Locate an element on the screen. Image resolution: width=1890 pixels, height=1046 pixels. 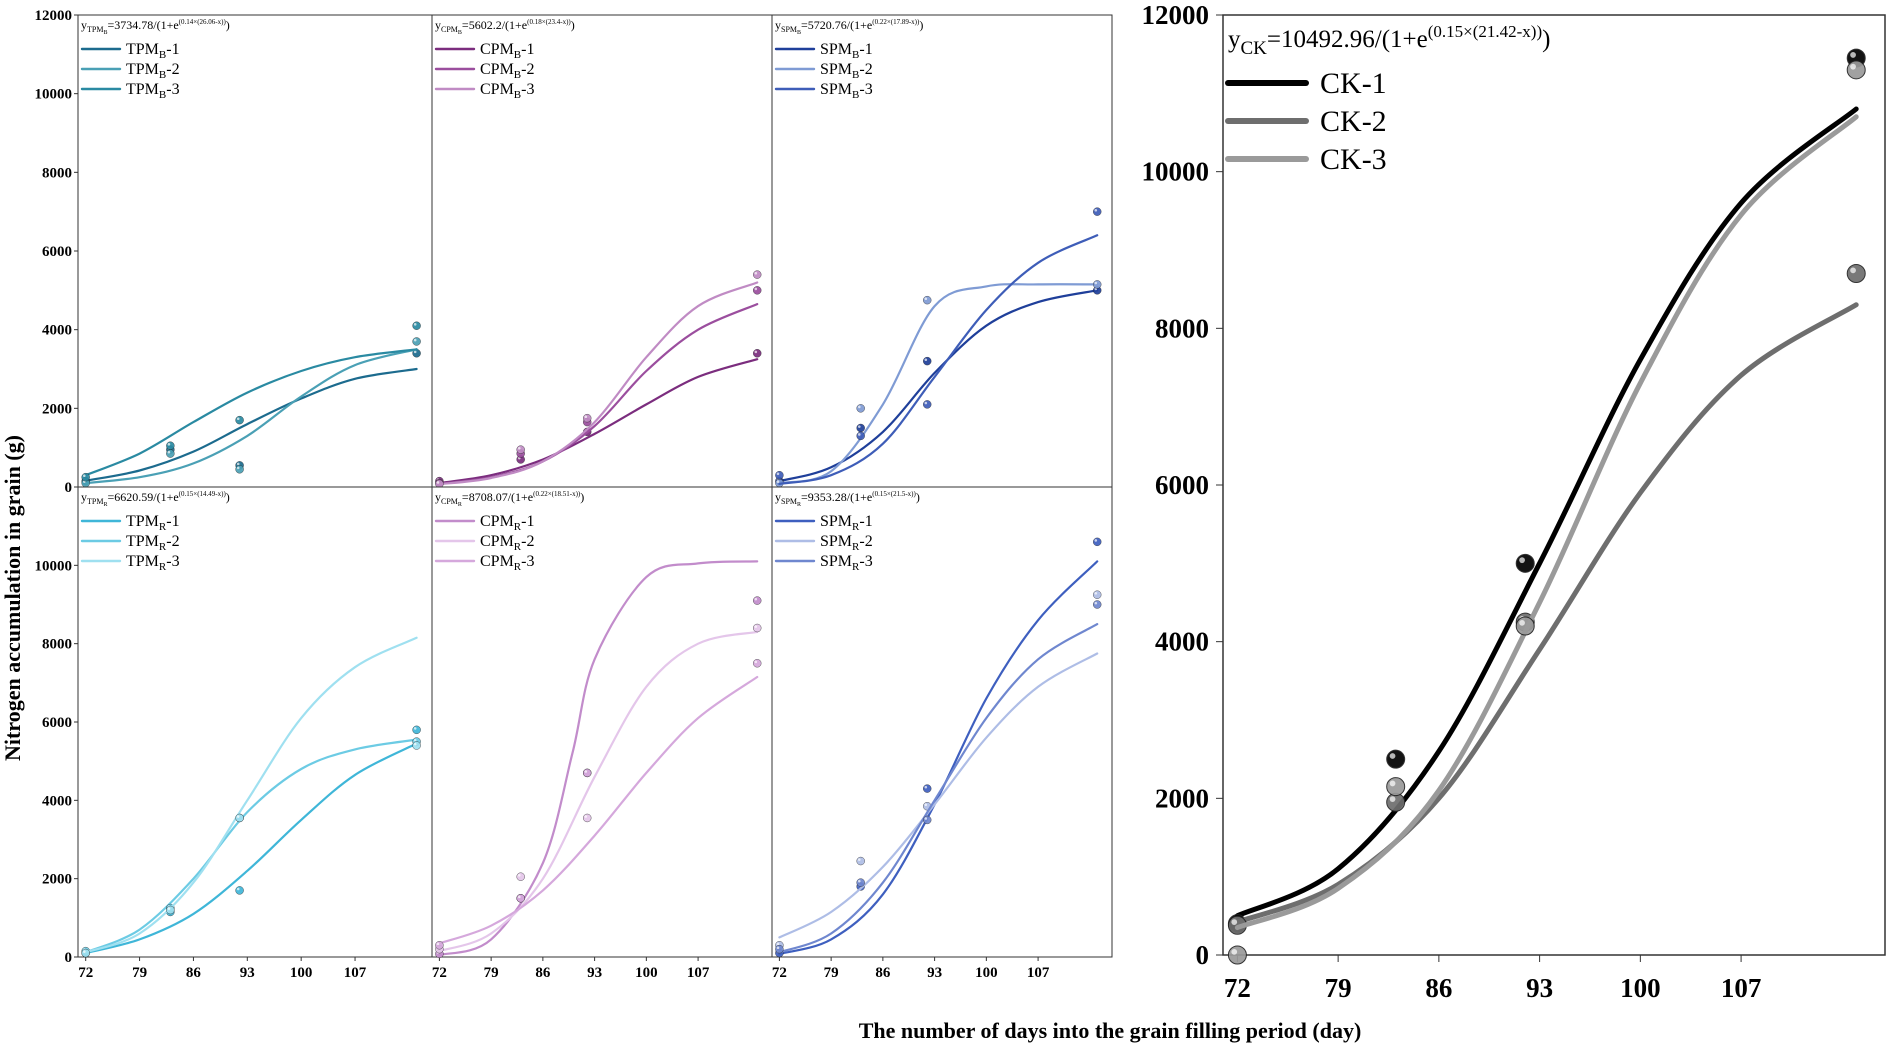
fit-equation: yCK=10492.96/(1+e(0.15×(21.42-x))) is located at coordinates (1389, 40).